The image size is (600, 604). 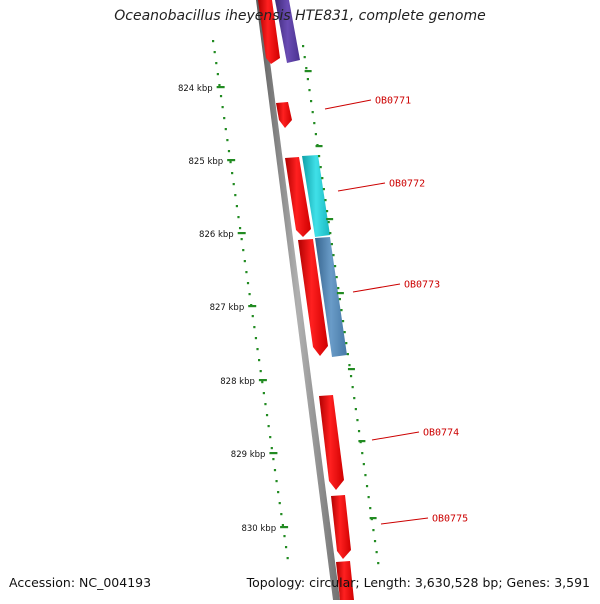 What do you see at coordinates (341, 527) in the screenshot?
I see `gene-ob0775` at bounding box center [341, 527].